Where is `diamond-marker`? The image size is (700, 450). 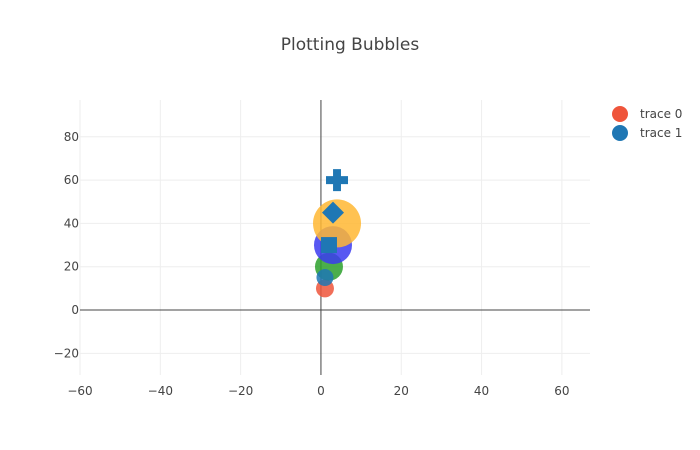
diamond-marker is located at coordinates (332, 212).